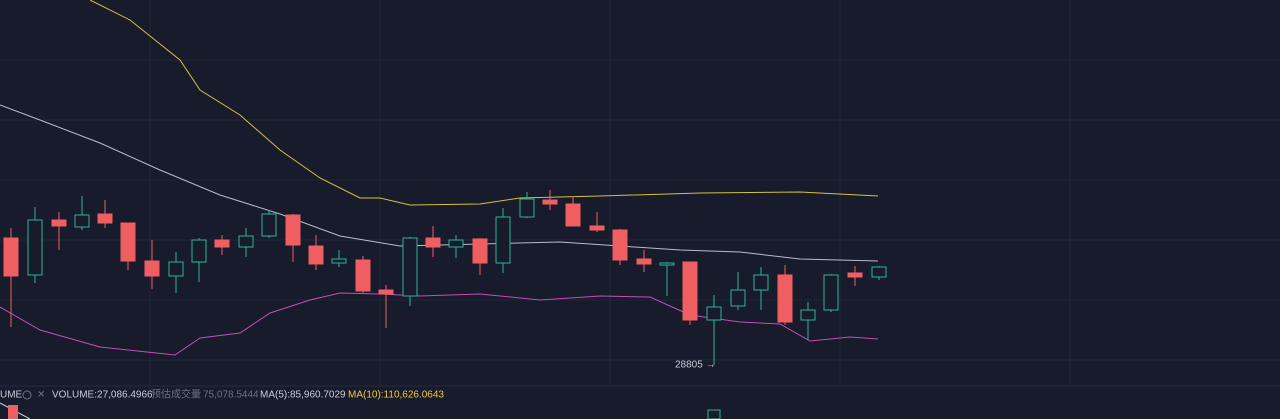 The width and height of the screenshot is (1280, 419). What do you see at coordinates (102, 395) in the screenshot?
I see `volume-value: VOLUME:27,086.4966` at bounding box center [102, 395].